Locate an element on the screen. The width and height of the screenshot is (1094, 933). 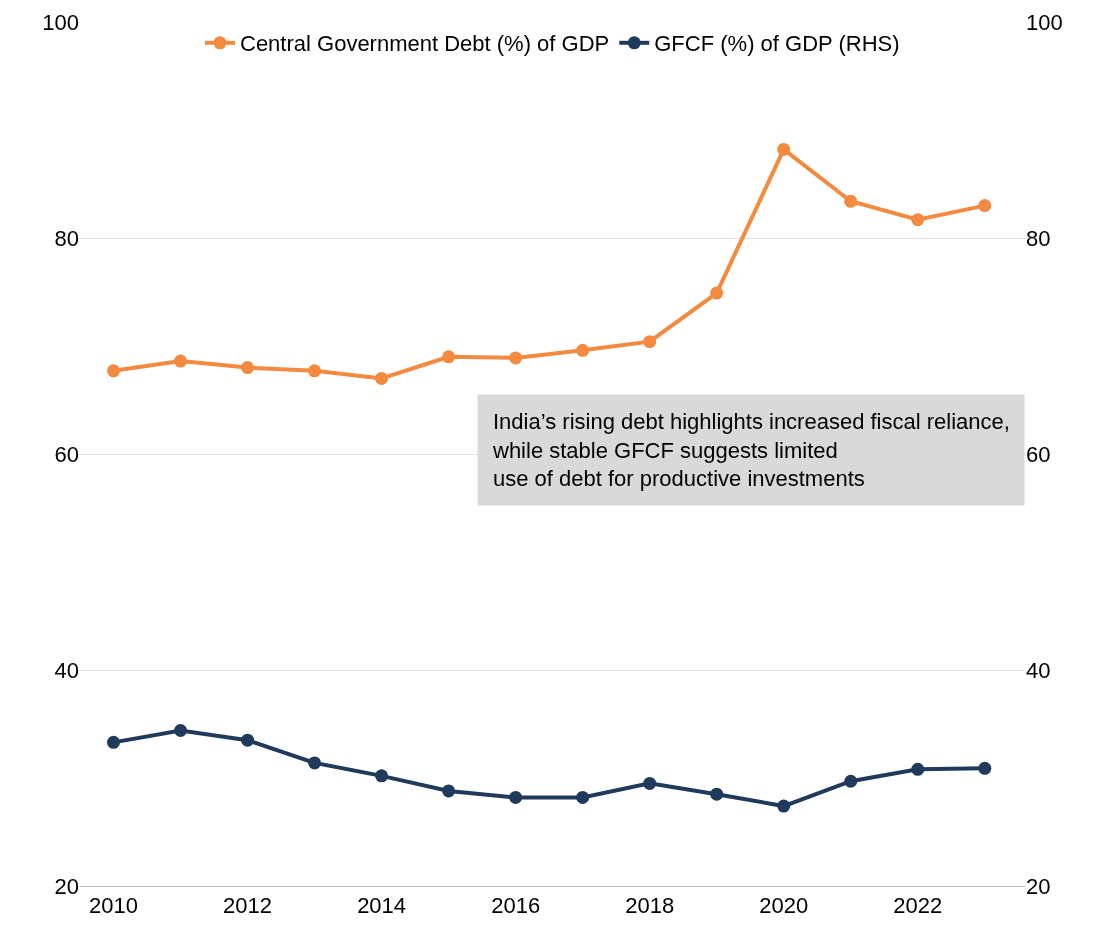
y-tick-label: 40 is located at coordinates (66, 670).